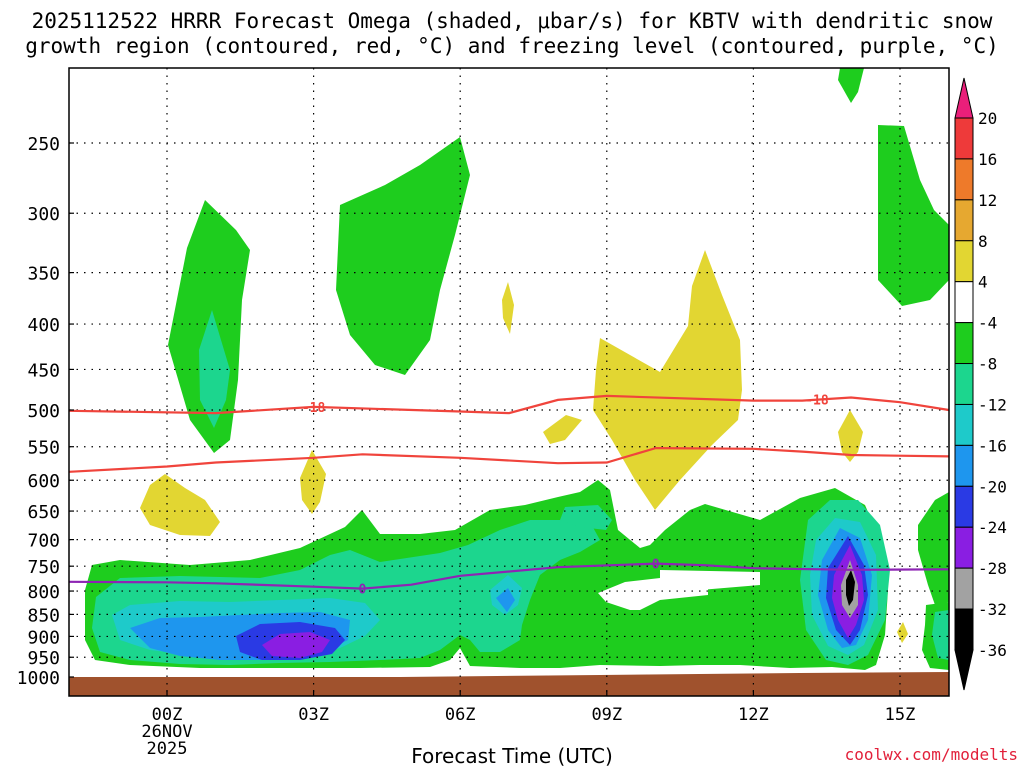 This screenshot has width=1024, height=768. I want to click on y-tick-label-500: 500, so click(43, 411).